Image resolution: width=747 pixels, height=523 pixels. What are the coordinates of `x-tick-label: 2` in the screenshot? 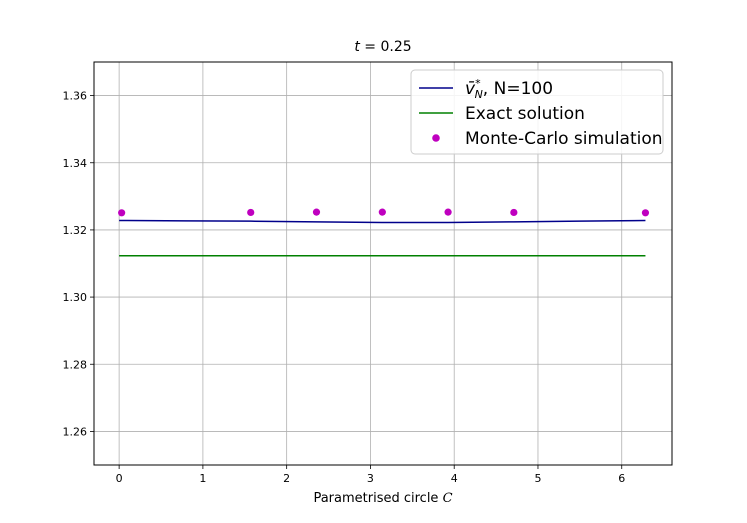 It's located at (286, 478).